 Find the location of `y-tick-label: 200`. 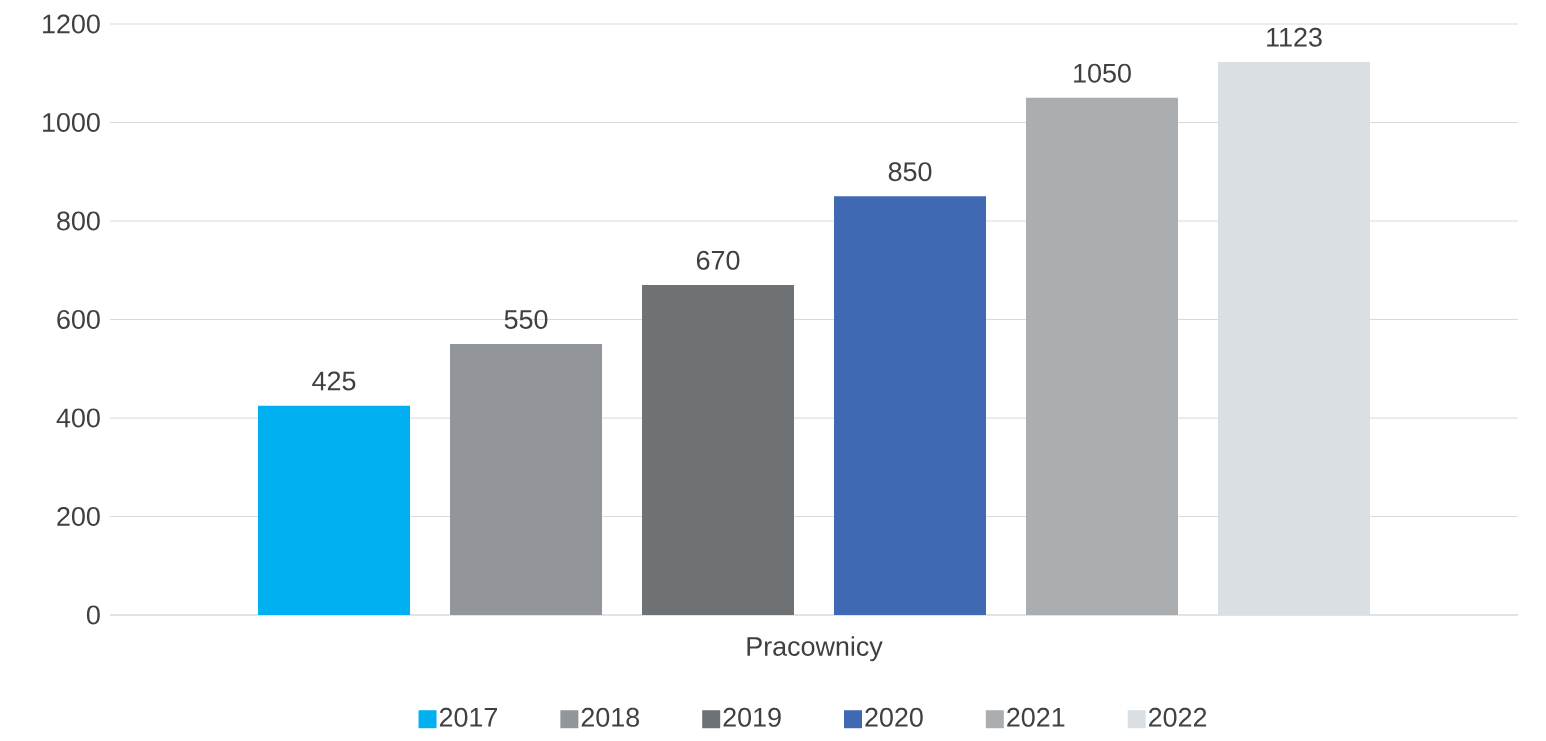

y-tick-label: 200 is located at coordinates (78, 516).